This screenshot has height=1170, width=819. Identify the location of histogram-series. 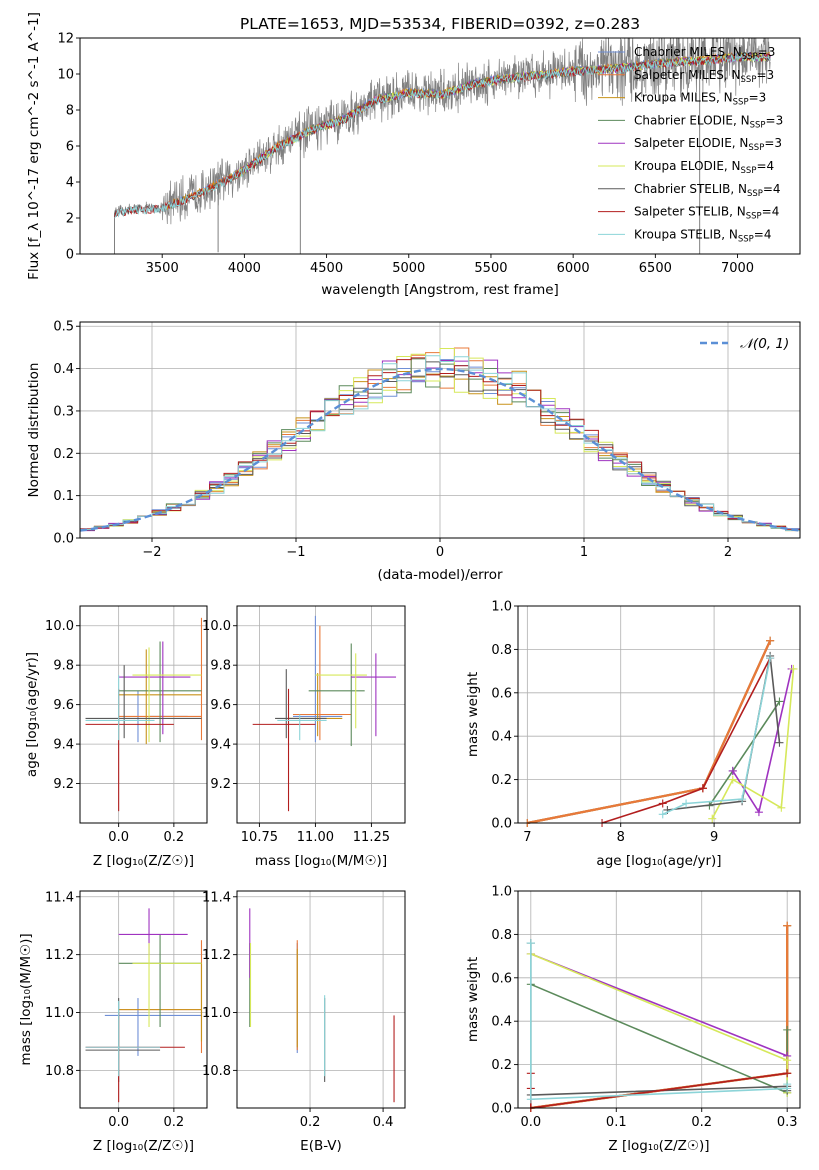
(440, 444).